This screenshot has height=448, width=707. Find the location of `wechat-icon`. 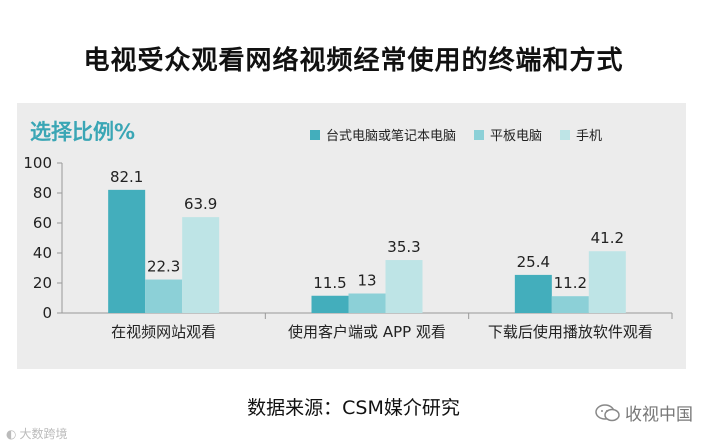

wechat-icon is located at coordinates (607, 412).